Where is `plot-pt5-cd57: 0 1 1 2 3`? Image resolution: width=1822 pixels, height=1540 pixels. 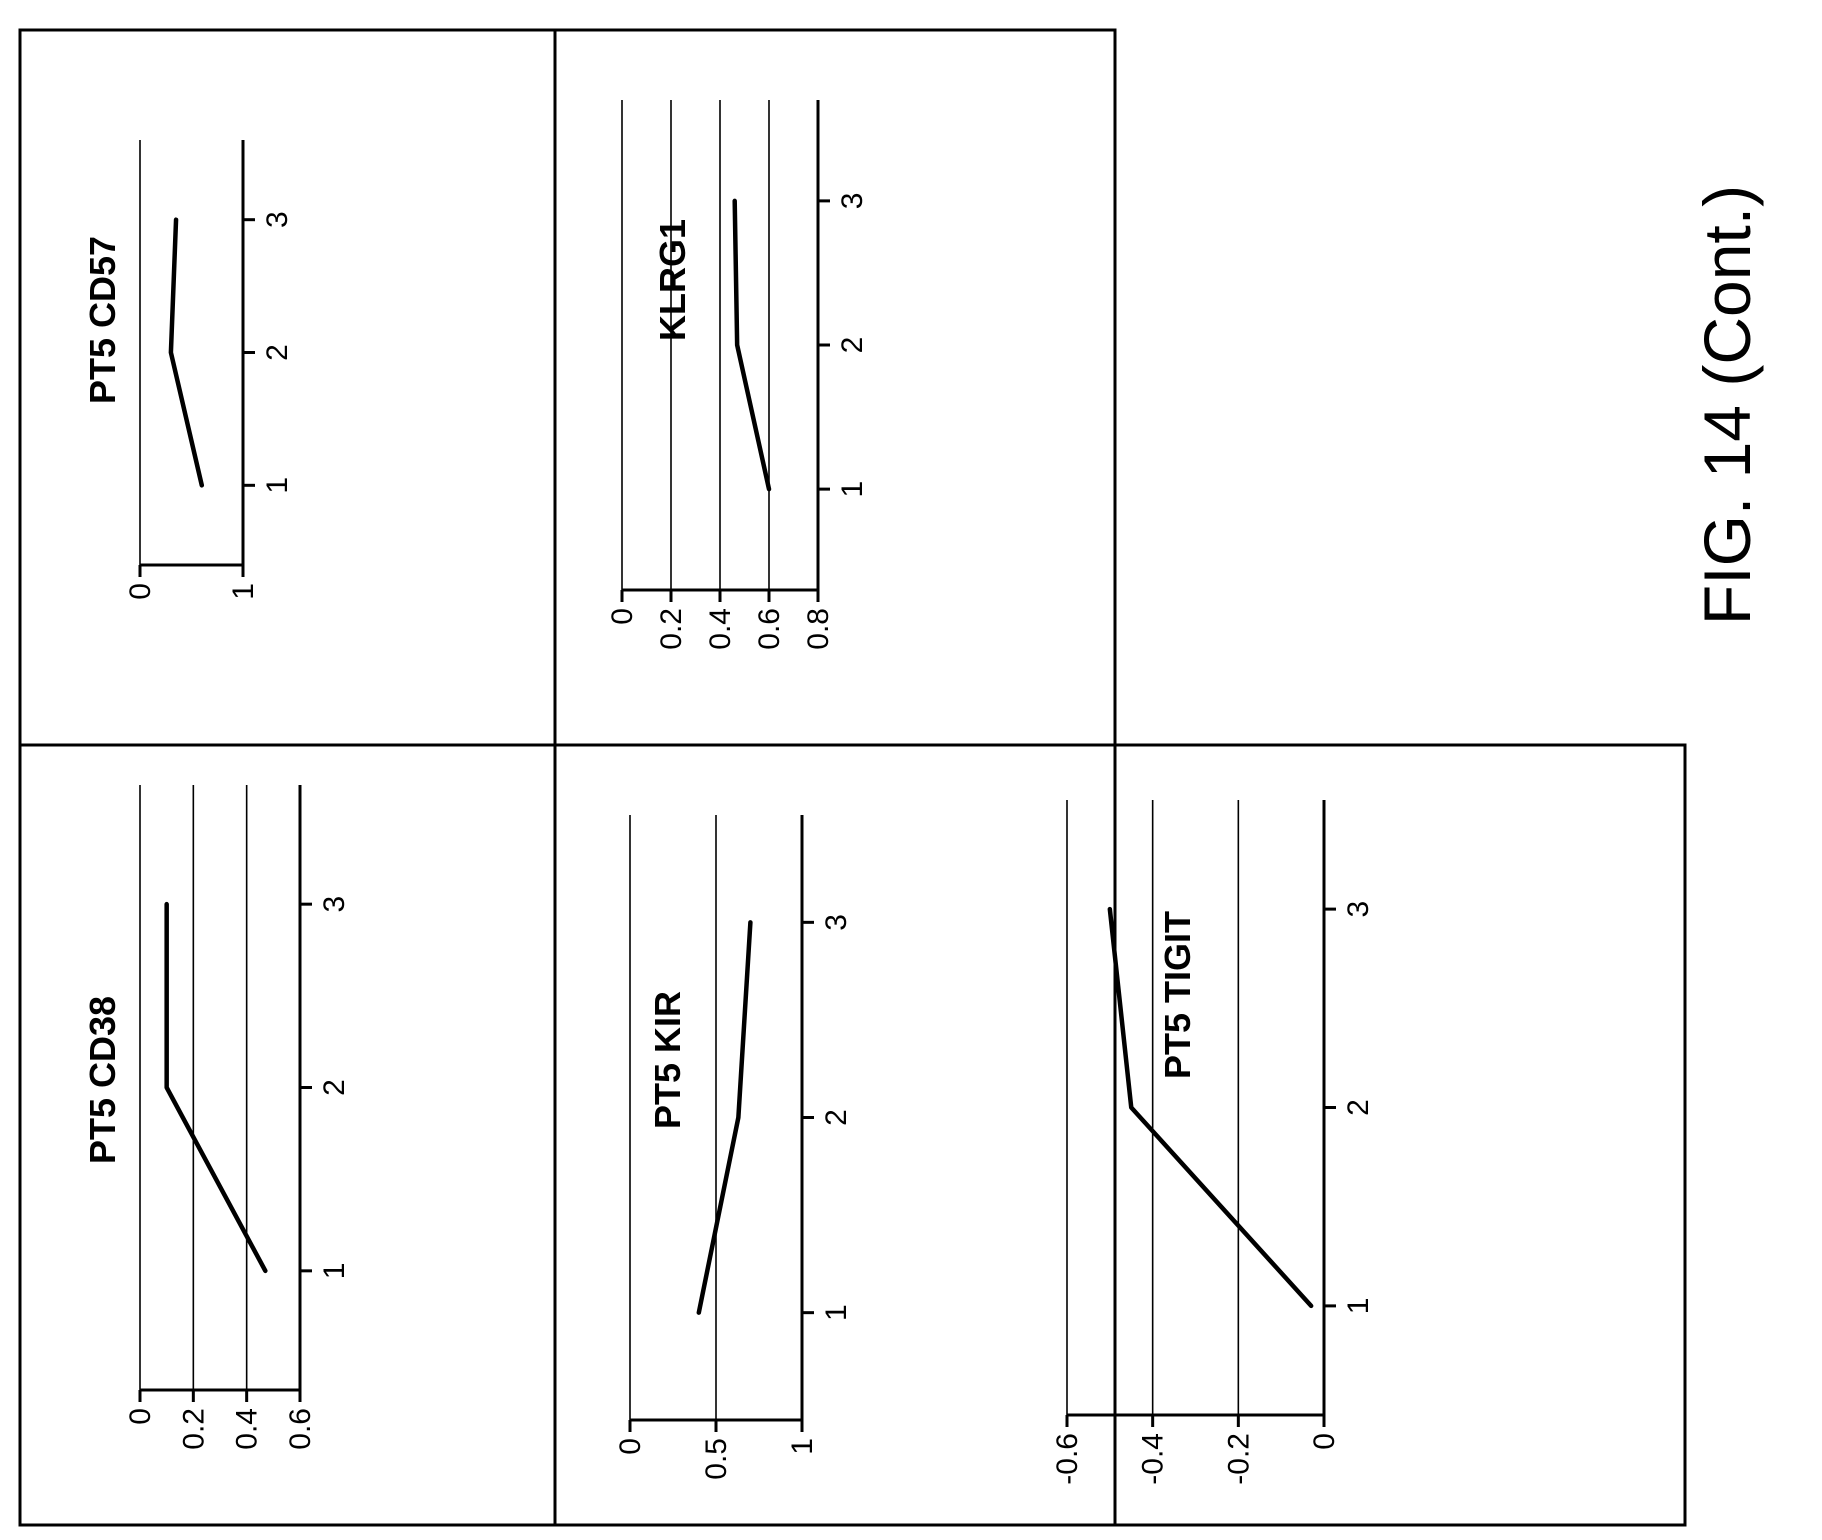 plot-pt5-cd57: 0 1 1 2 3 is located at coordinates (209, 370).